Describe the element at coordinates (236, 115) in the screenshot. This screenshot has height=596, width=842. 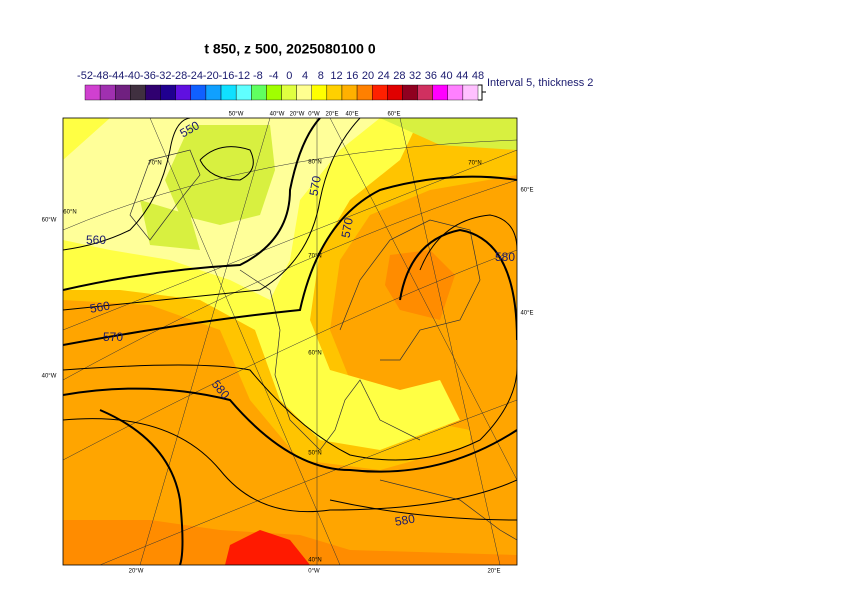
I see `grid-label: 50°W` at that location.